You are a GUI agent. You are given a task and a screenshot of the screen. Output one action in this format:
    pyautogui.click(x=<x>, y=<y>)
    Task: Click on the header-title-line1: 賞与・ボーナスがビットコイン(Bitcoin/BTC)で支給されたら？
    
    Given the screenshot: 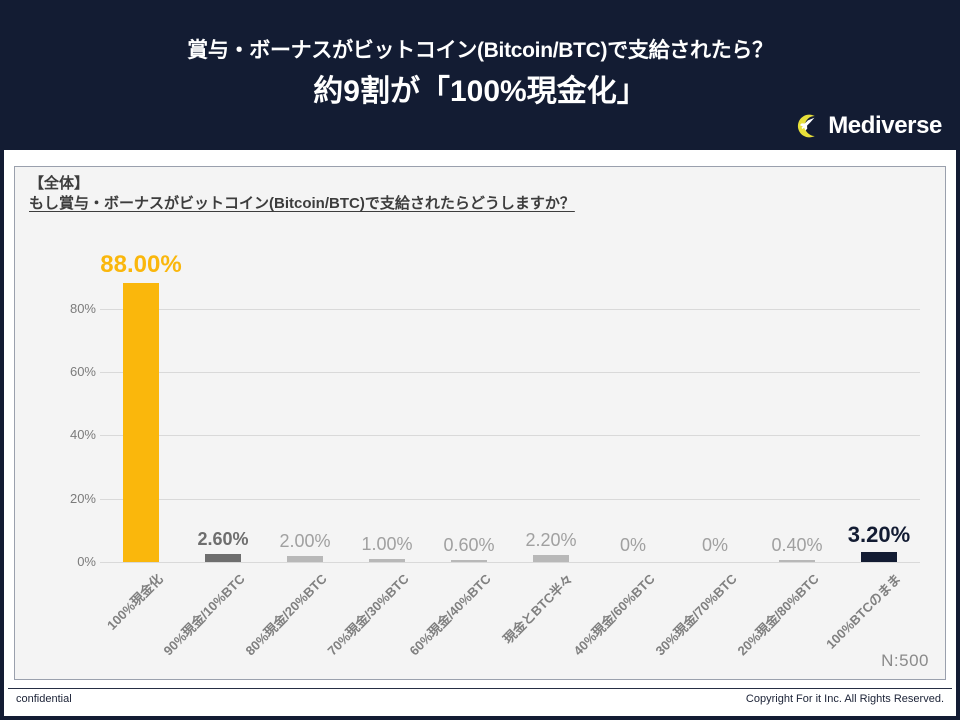 What is the action you would take?
    pyautogui.click(x=480, y=50)
    